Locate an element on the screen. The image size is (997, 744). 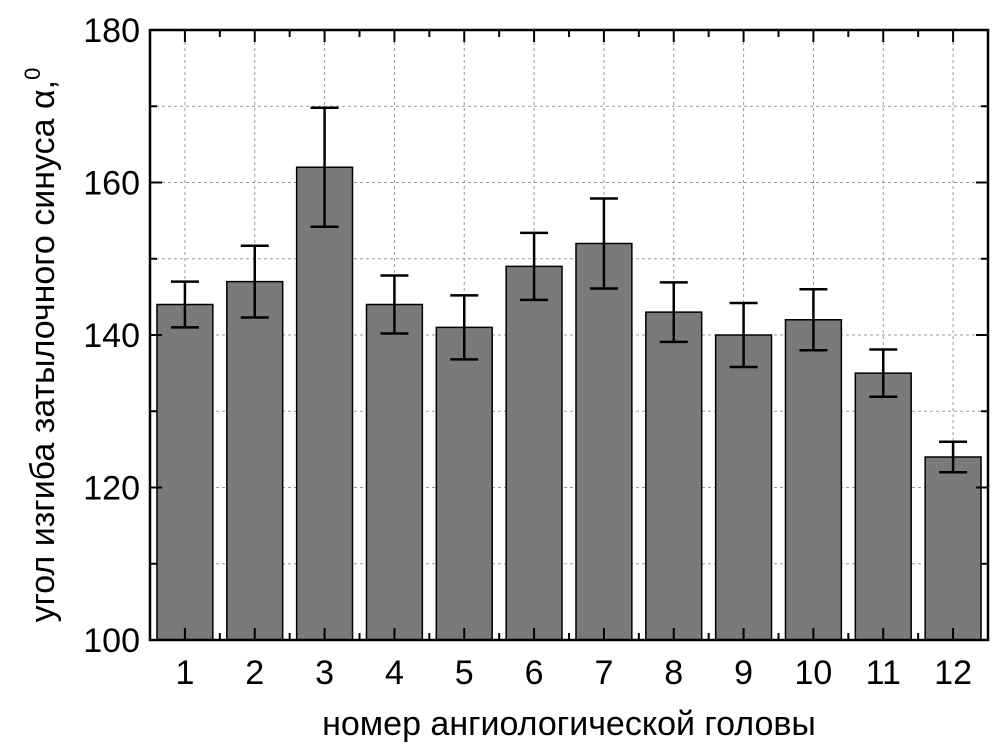
y-tick-label: 100 is located at coordinates (111, 641).